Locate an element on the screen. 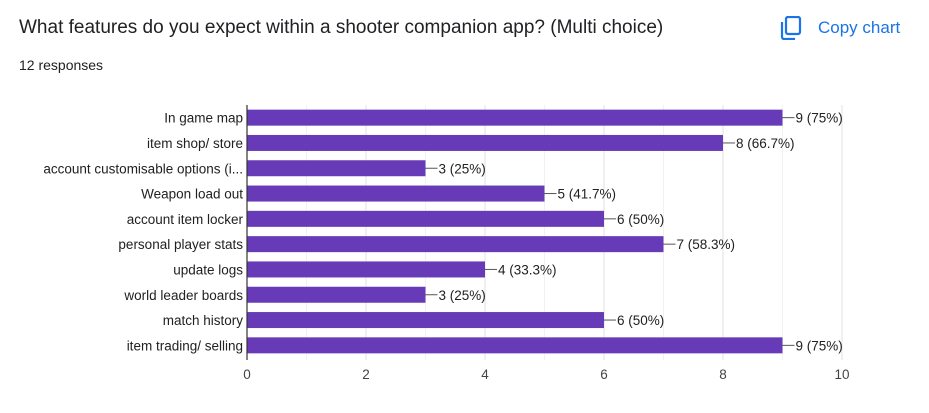 This screenshot has width=929, height=413. x-tick-label: 2 is located at coordinates (366, 374).